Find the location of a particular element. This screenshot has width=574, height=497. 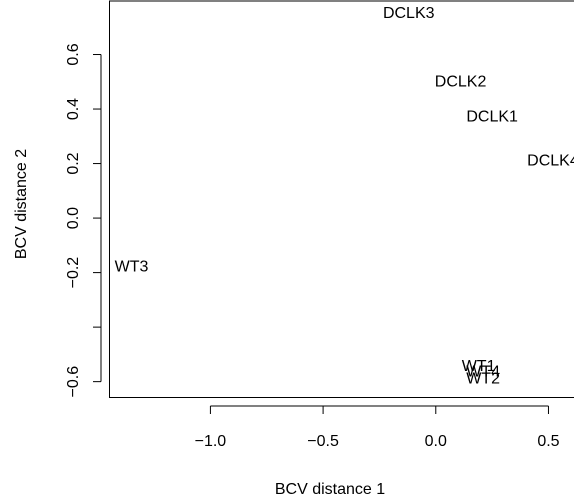

point-label-dclk4: DCLK4 is located at coordinates (550, 160).